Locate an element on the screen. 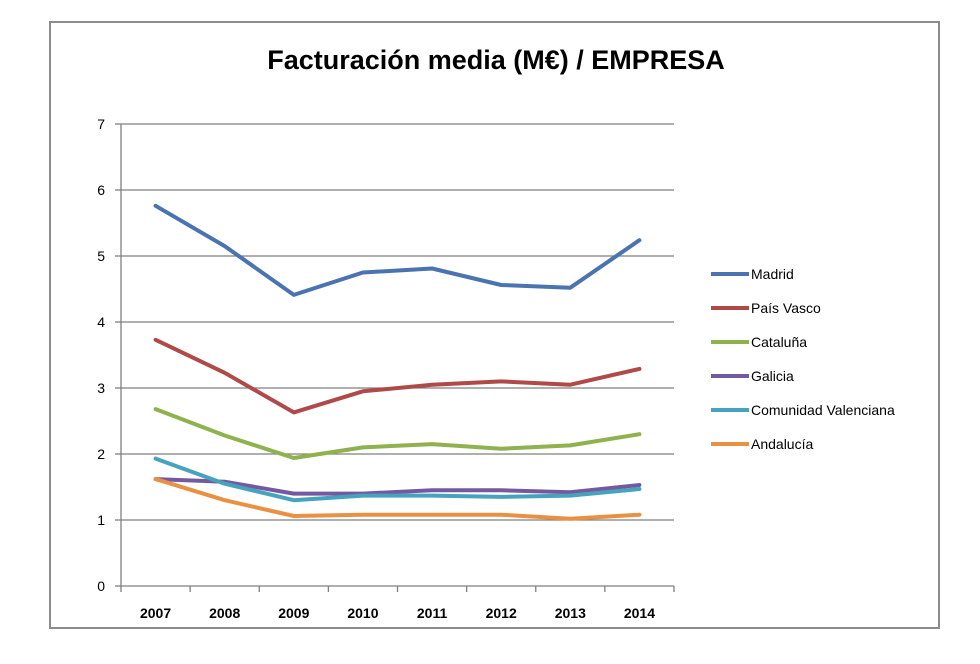 The image size is (980, 664). x-tick-label: 2007 is located at coordinates (155, 613).